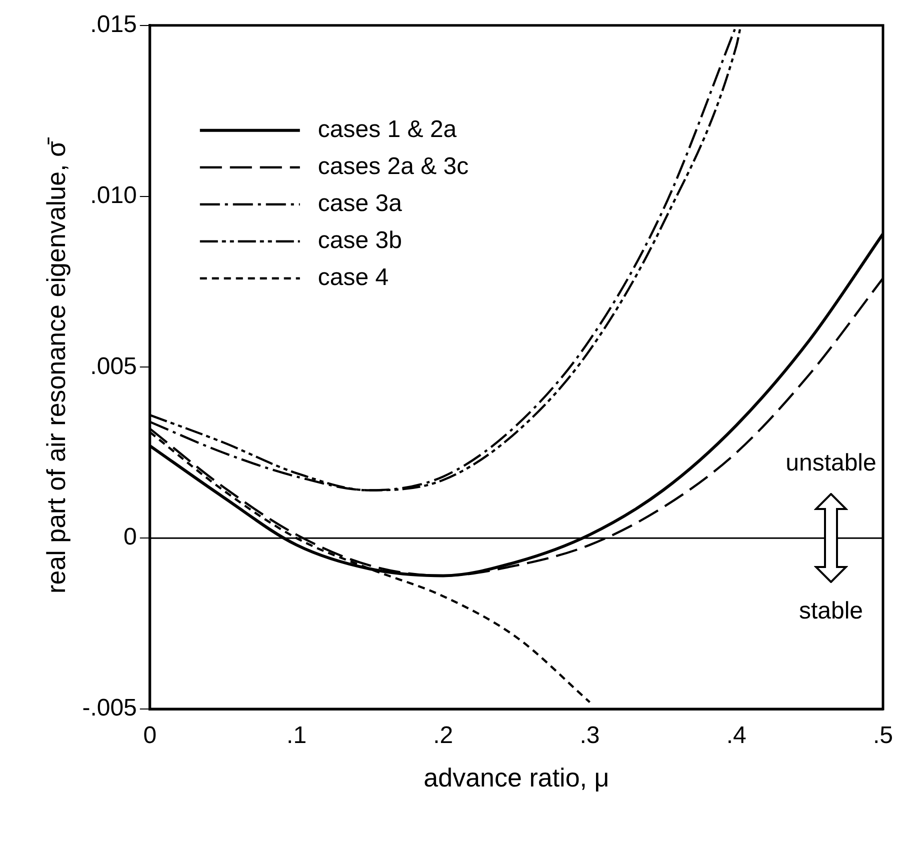  I want to click on y-tick-label: 0, so click(130, 537).